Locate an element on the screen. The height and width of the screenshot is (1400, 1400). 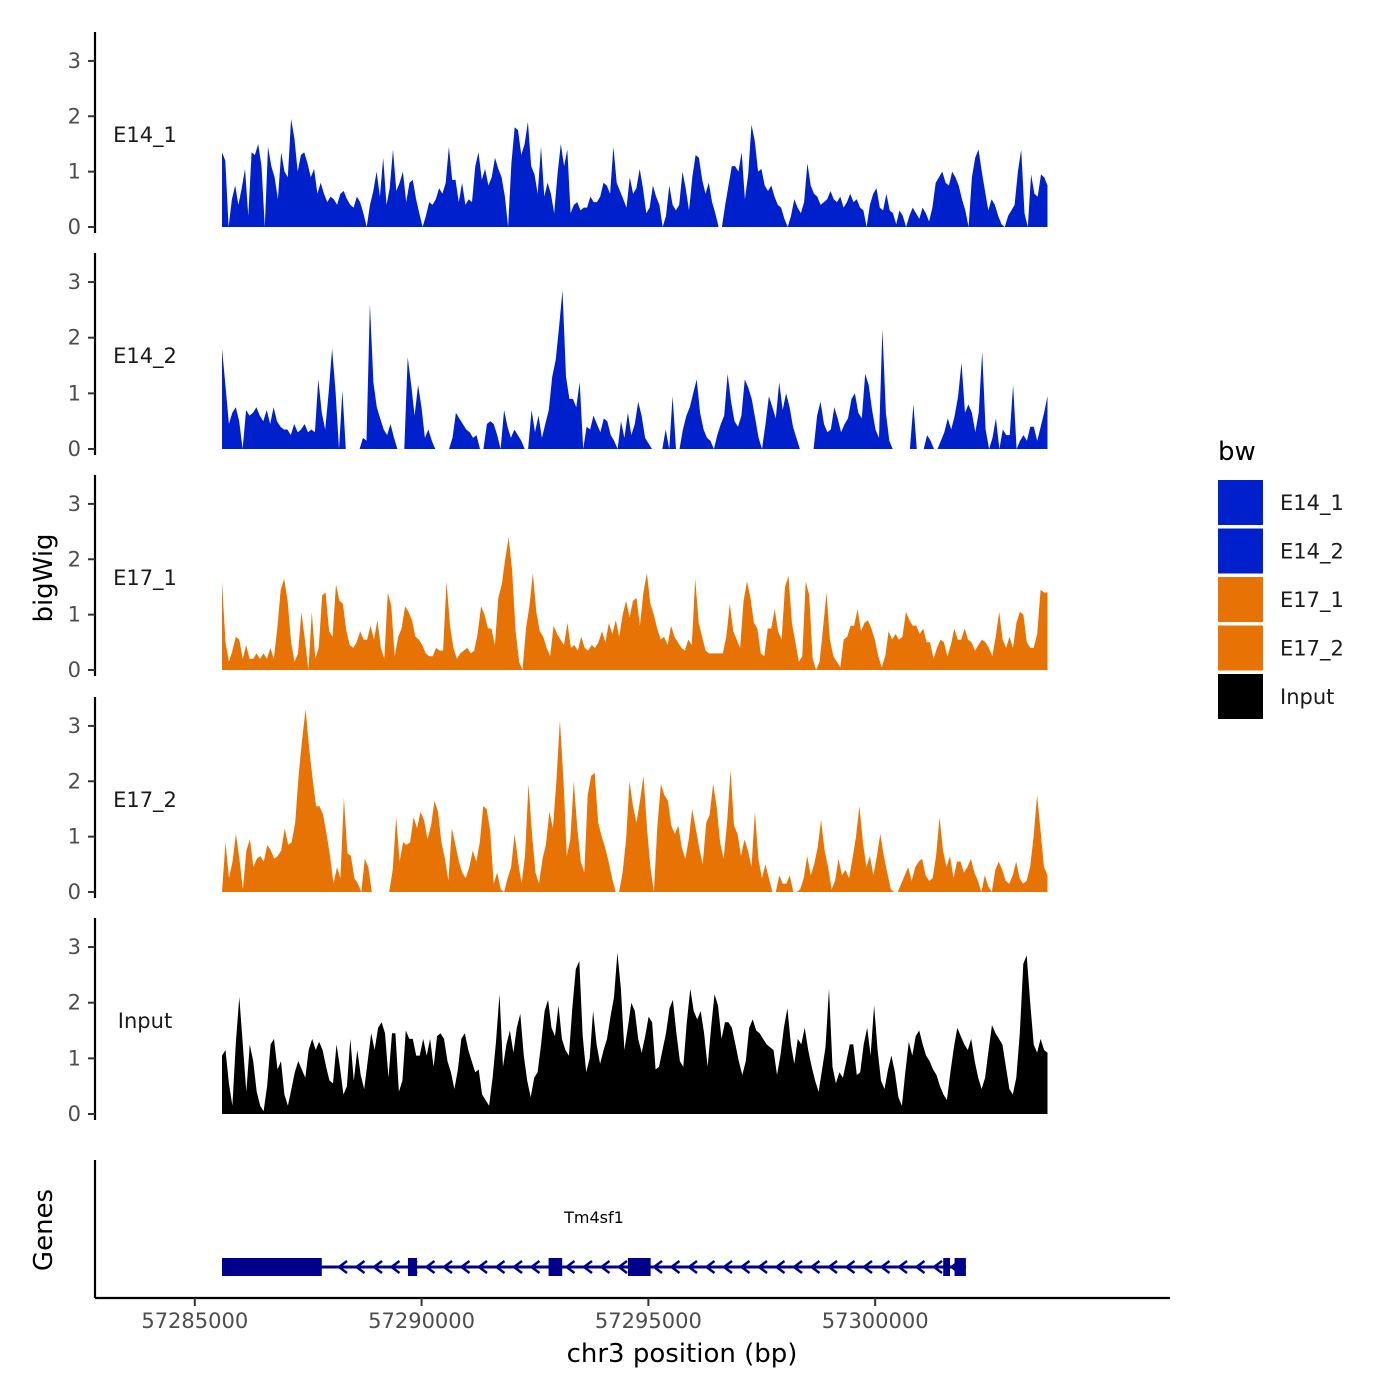
legend-label-E14_2: E14_2 is located at coordinates (1312, 552).